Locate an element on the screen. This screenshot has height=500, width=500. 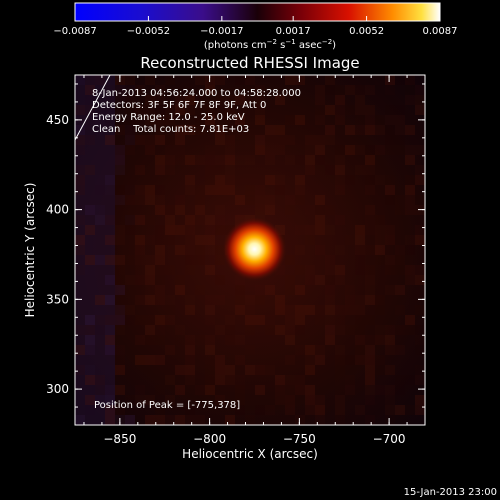
left-faint-region is located at coordinates (95, 250).